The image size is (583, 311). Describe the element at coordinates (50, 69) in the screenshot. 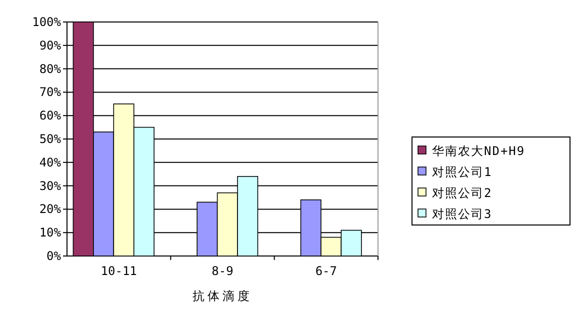

I see `y-tick-label: 80%` at that location.